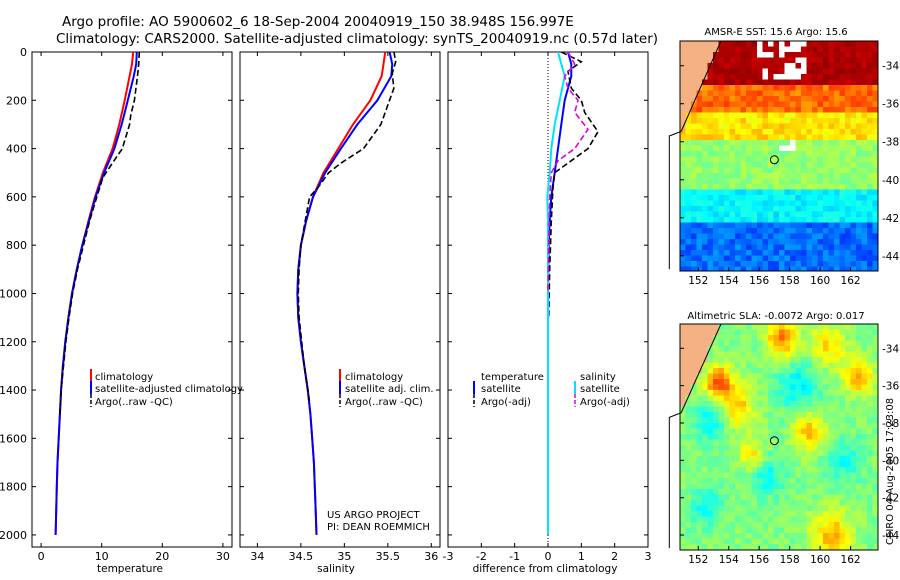 This screenshot has height=580, width=900. Describe the element at coordinates (789, 454) in the screenshot. I see `sla-map-ticks: 152 154 156 158 160 162-34-36-38-40-42-44` at that location.